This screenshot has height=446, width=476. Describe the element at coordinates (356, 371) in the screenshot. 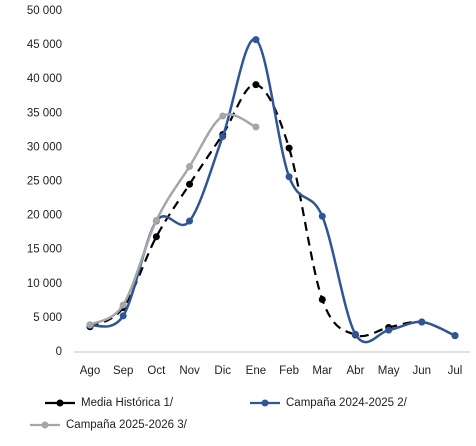

I see `x-tick-label: Abr` at that location.